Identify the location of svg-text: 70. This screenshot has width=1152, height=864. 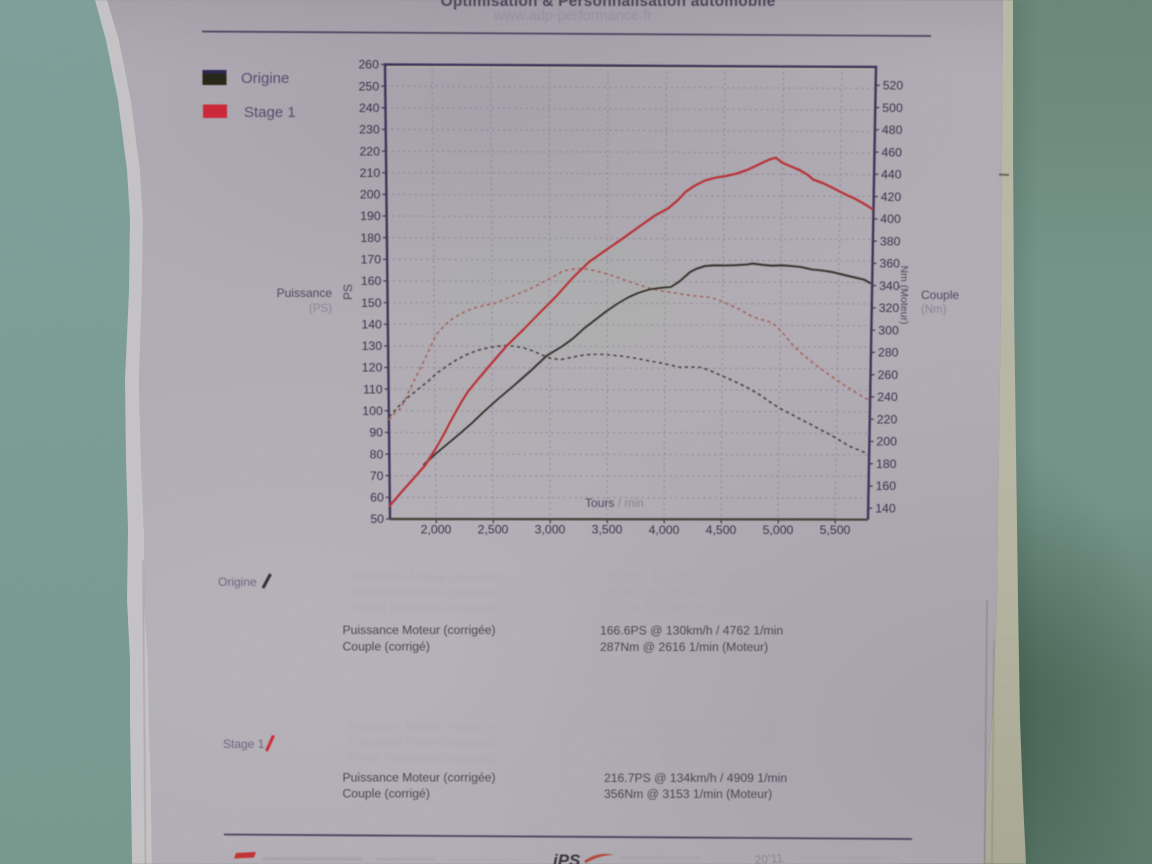
(377, 476).